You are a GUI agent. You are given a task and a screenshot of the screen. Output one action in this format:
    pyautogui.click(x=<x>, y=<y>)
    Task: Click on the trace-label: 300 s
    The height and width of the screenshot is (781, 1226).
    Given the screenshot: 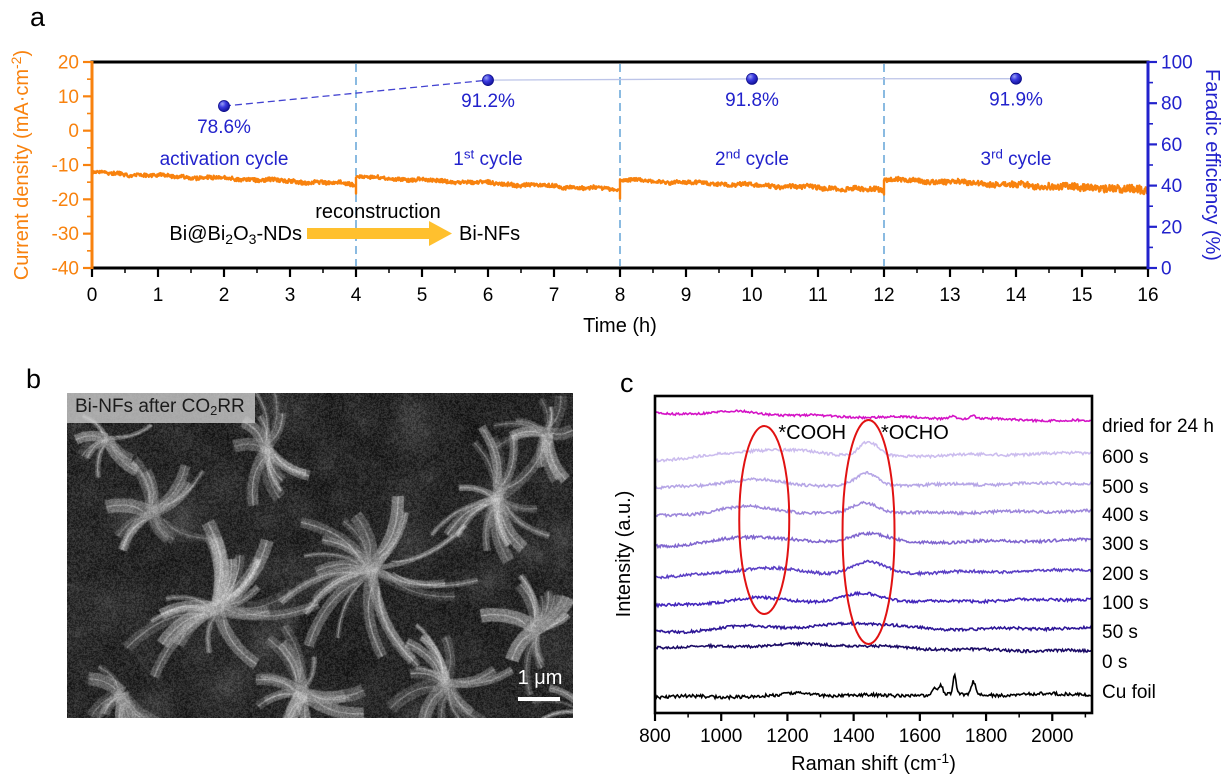 What is the action you would take?
    pyautogui.click(x=1125, y=544)
    